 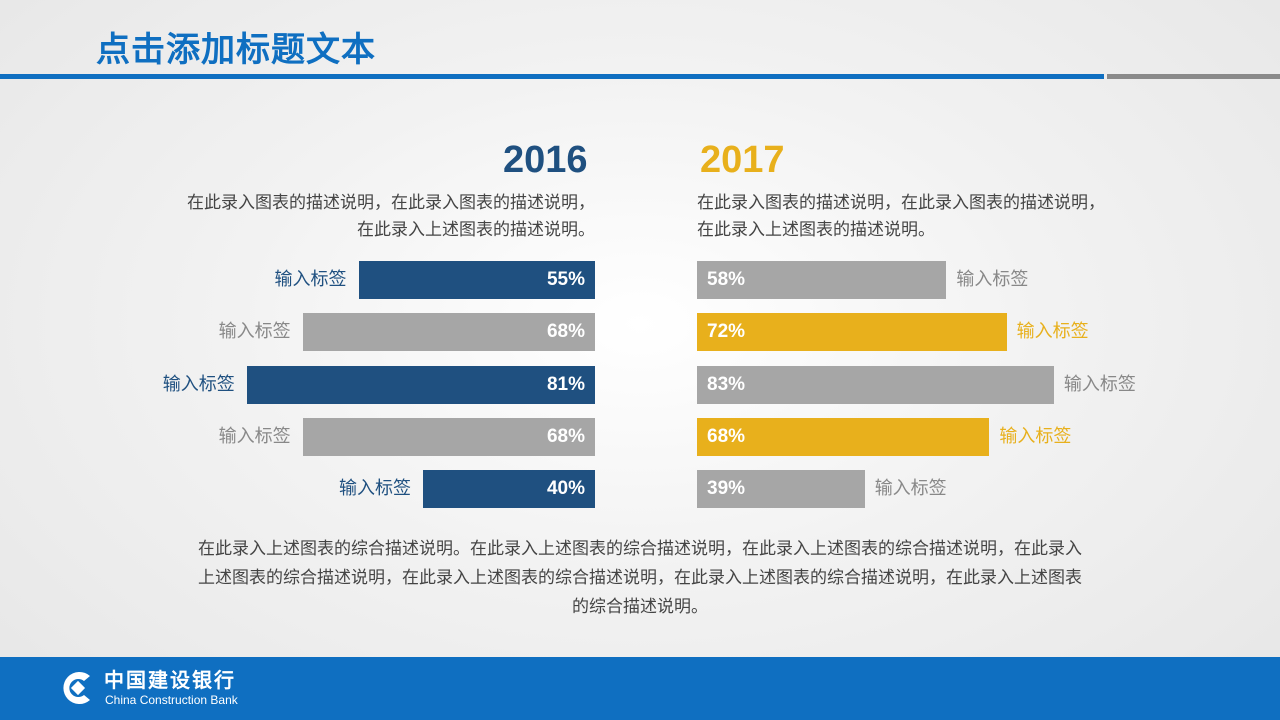 I want to click on bar-2016-3: 81%, so click(x=420, y=385).